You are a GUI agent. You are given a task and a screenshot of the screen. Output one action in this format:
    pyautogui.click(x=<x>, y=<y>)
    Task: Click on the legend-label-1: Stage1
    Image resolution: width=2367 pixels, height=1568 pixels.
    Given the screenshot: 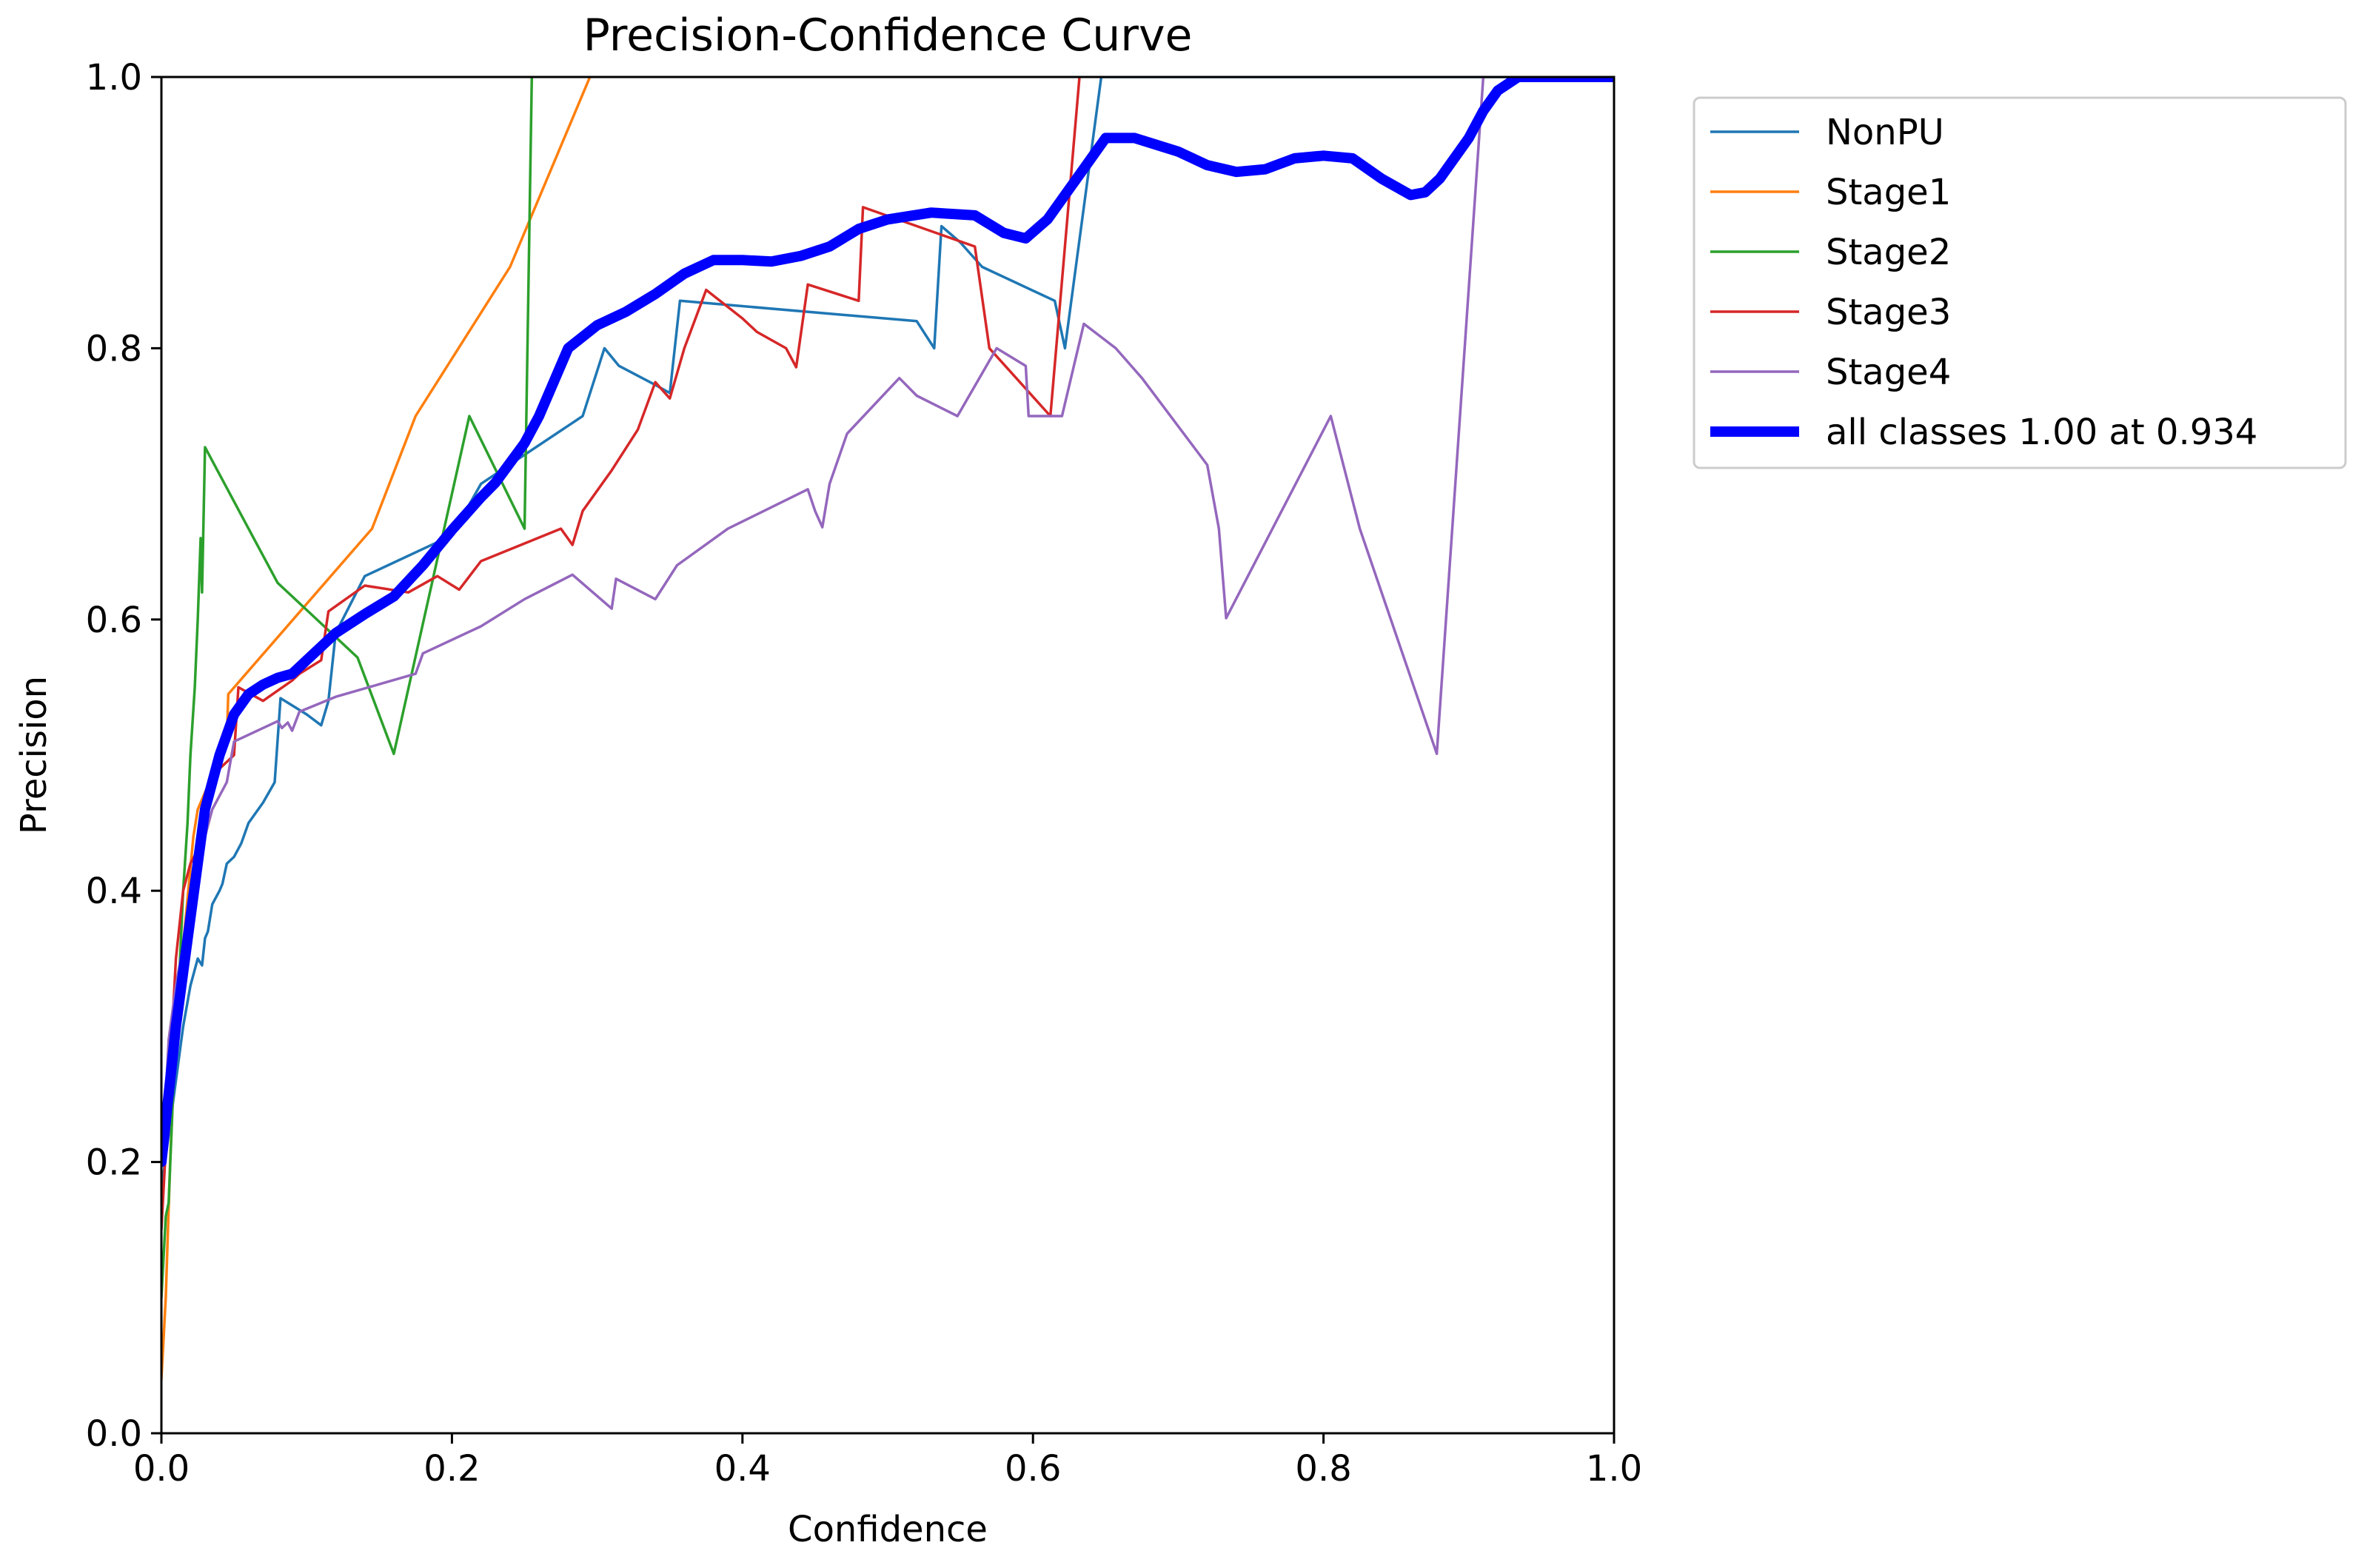 What is the action you would take?
    pyautogui.click(x=1889, y=193)
    